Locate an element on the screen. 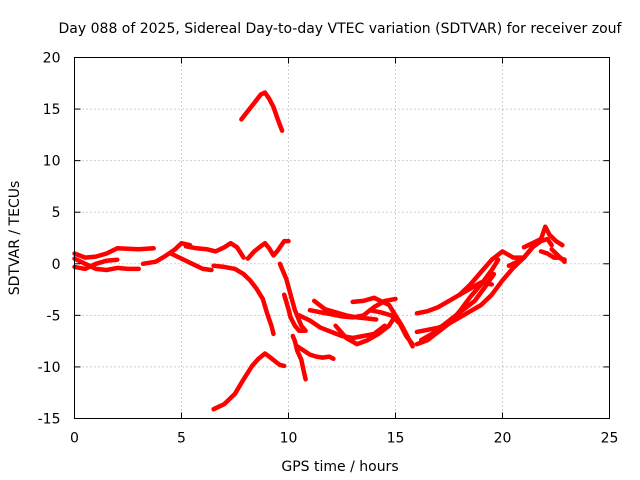 Image resolution: width=640 pixels, height=480 pixels. x-tick-label-5: 5 is located at coordinates (181, 439).